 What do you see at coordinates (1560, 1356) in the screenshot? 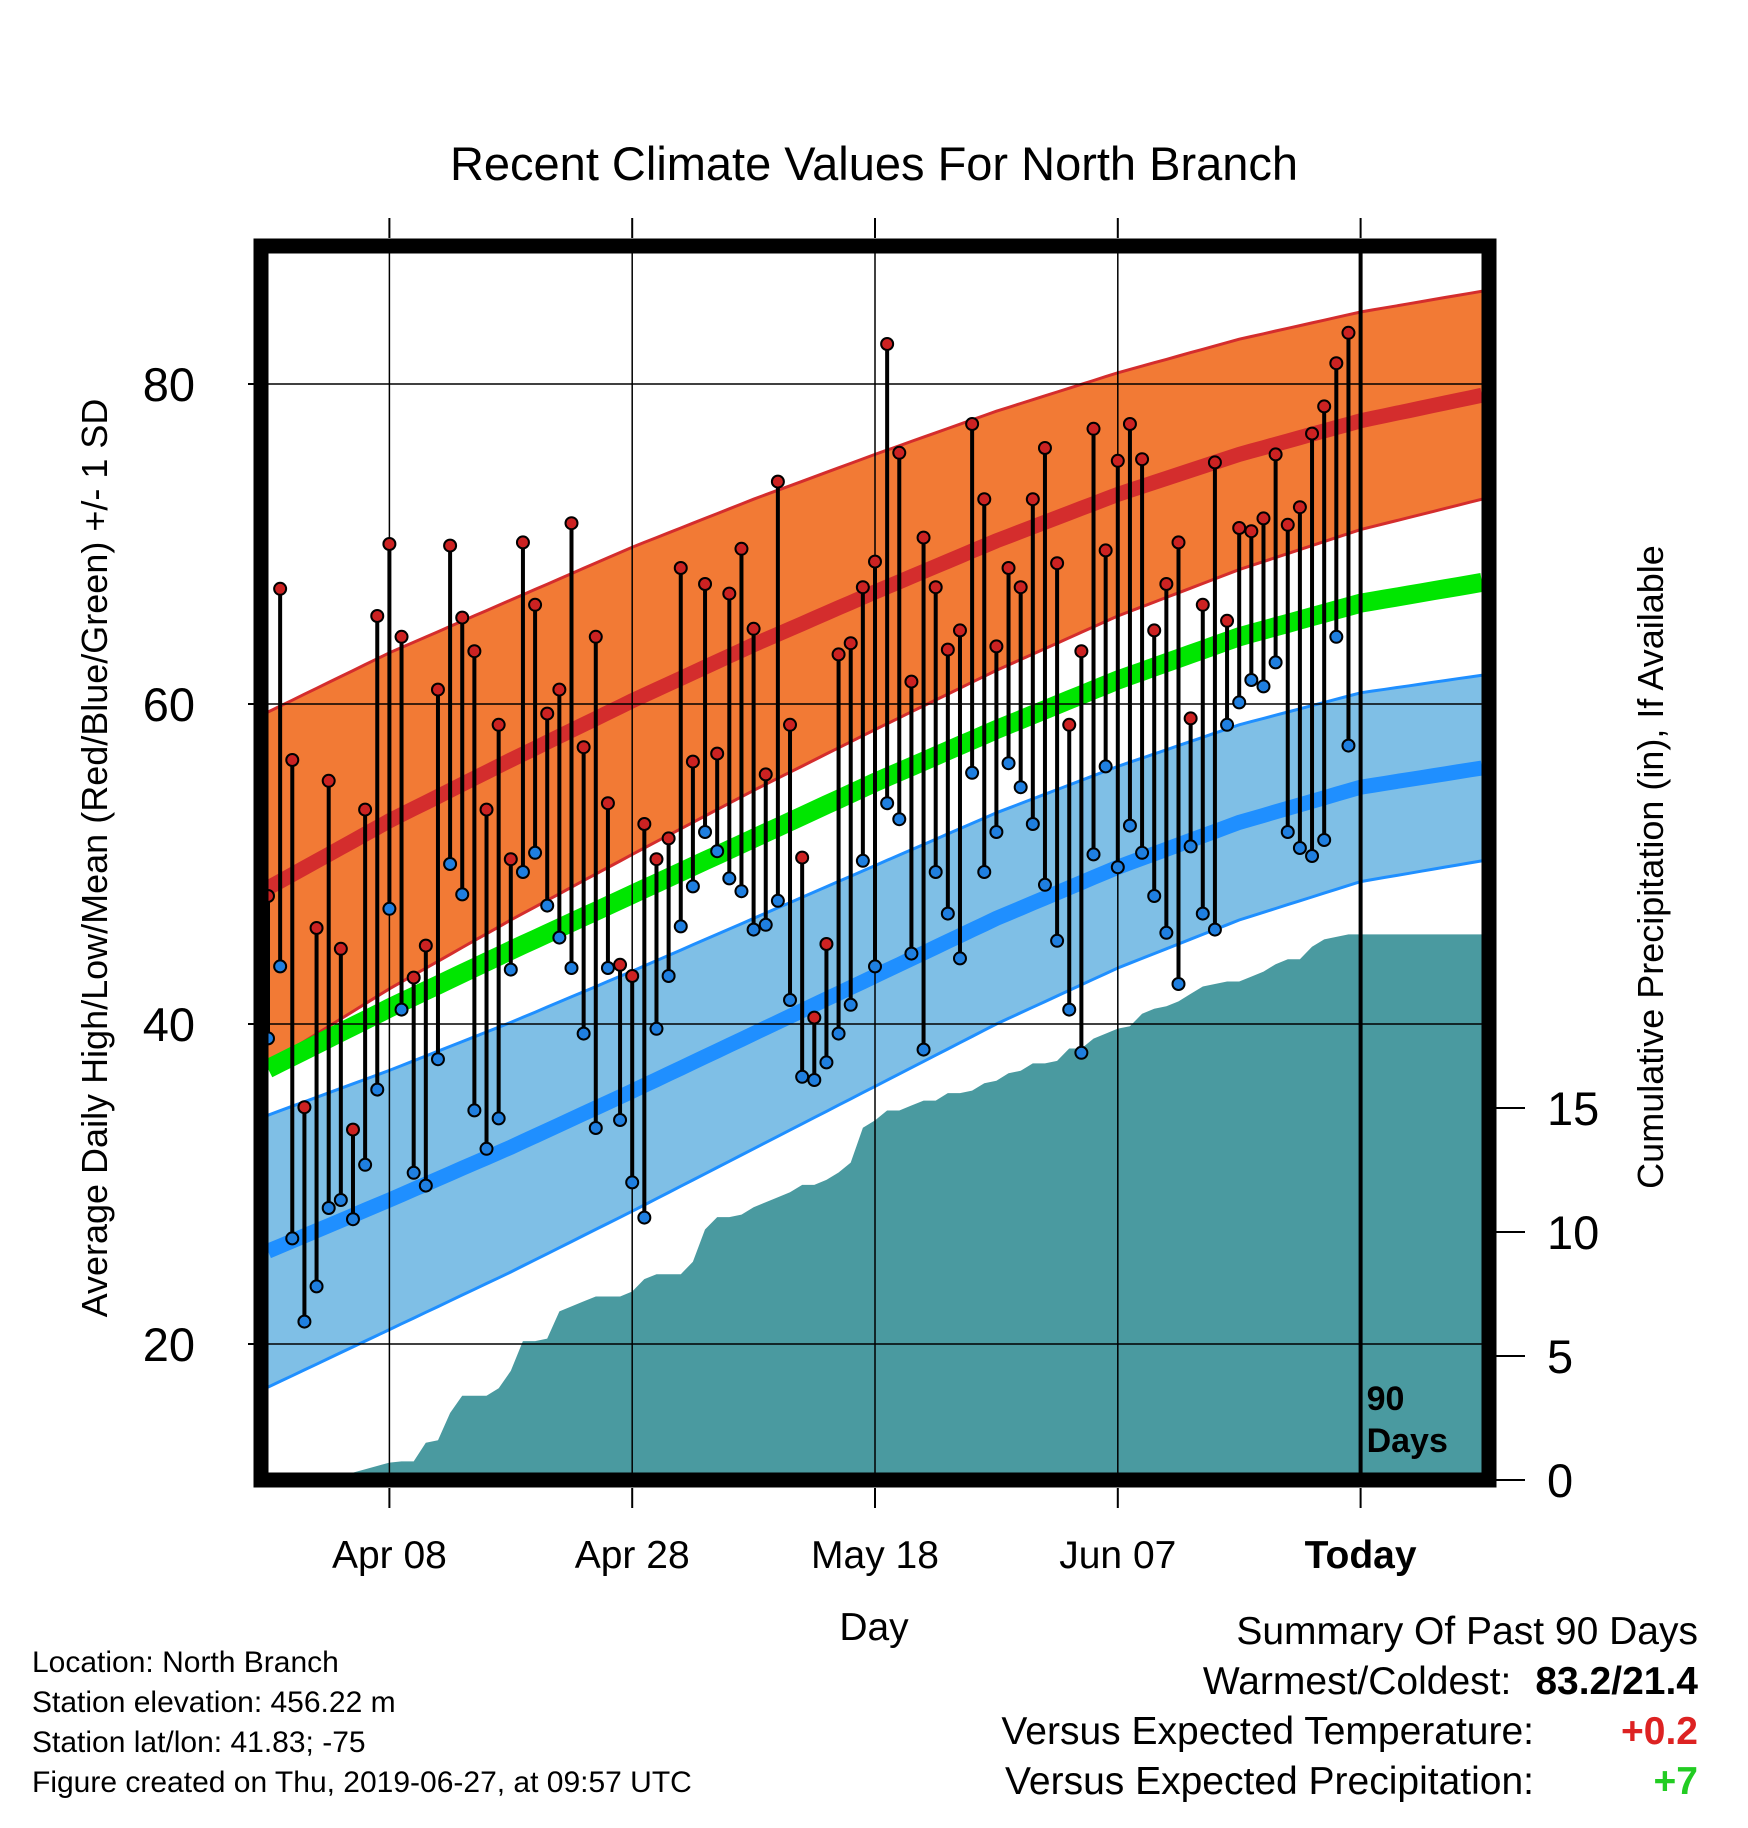
I see `y2-tick-label: 5` at bounding box center [1560, 1356].